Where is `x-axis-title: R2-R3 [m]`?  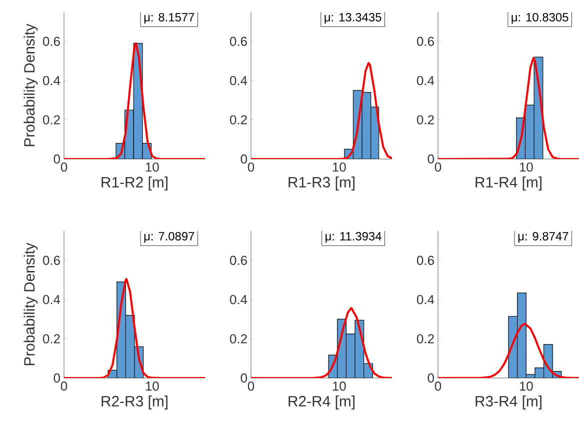 x-axis-title: R2-R3 [m] is located at coordinates (135, 403).